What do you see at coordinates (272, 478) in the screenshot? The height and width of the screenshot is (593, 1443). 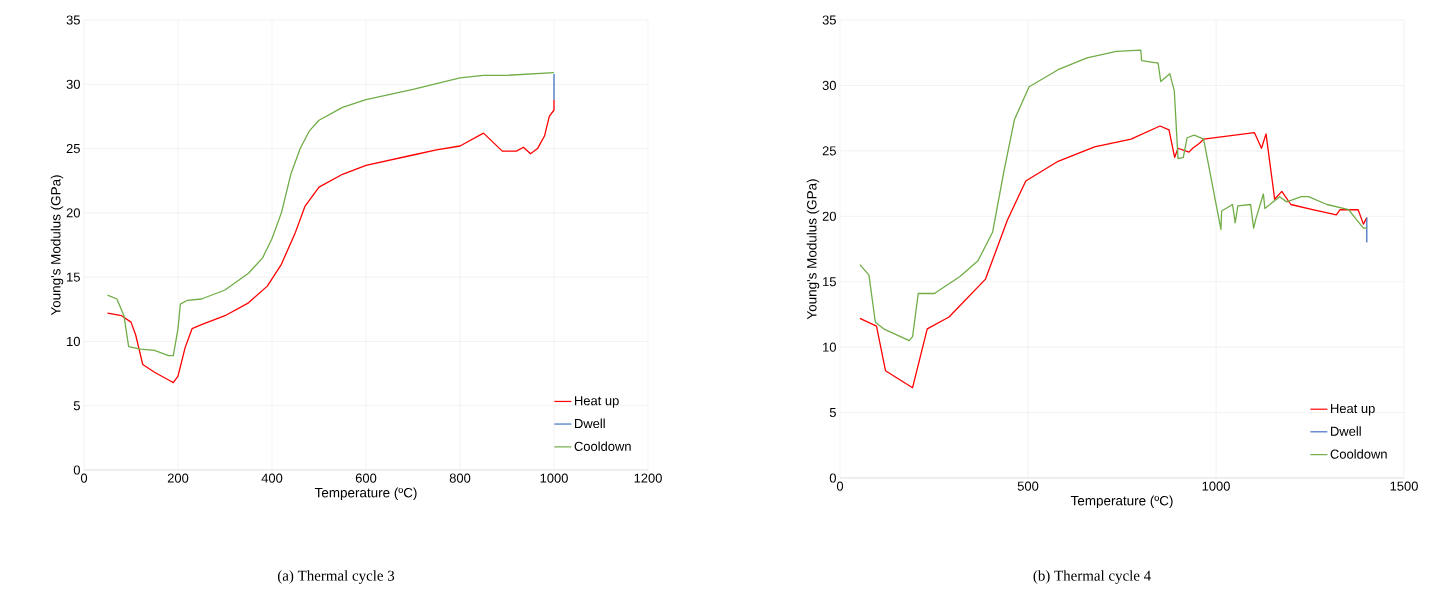 I see `x-tick-label: 400` at bounding box center [272, 478].